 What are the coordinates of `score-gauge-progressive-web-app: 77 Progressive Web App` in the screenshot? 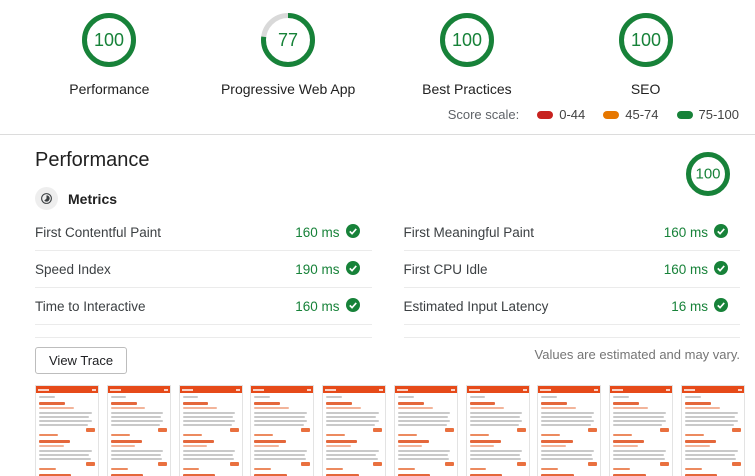 It's located at (288, 54).